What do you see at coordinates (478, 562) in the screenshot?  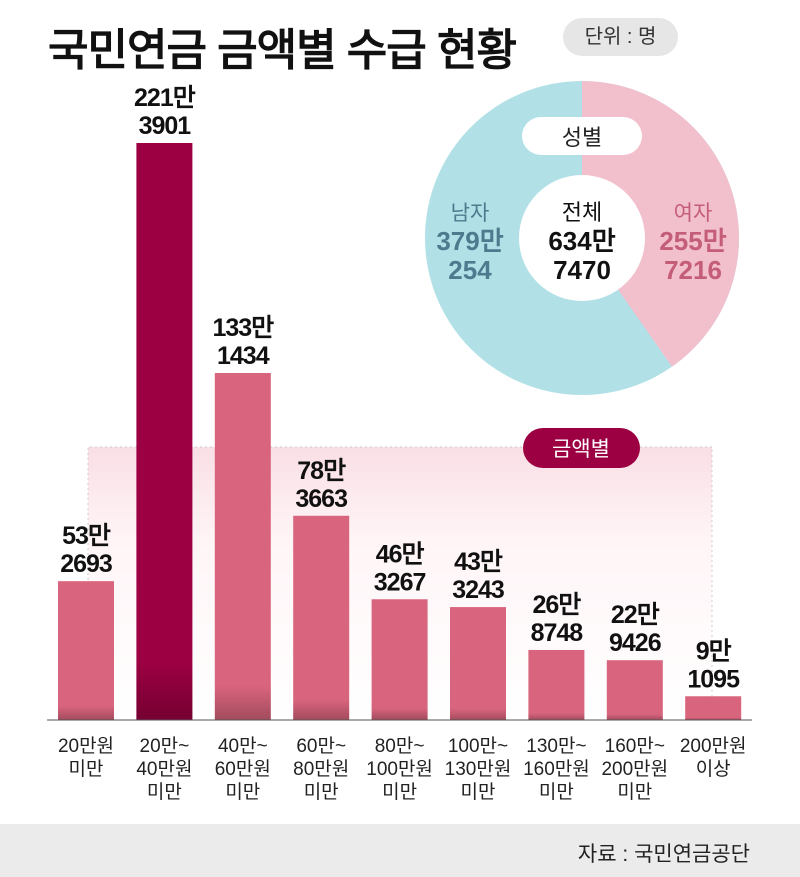 I see `bar-value-label: 43만` at bounding box center [478, 562].